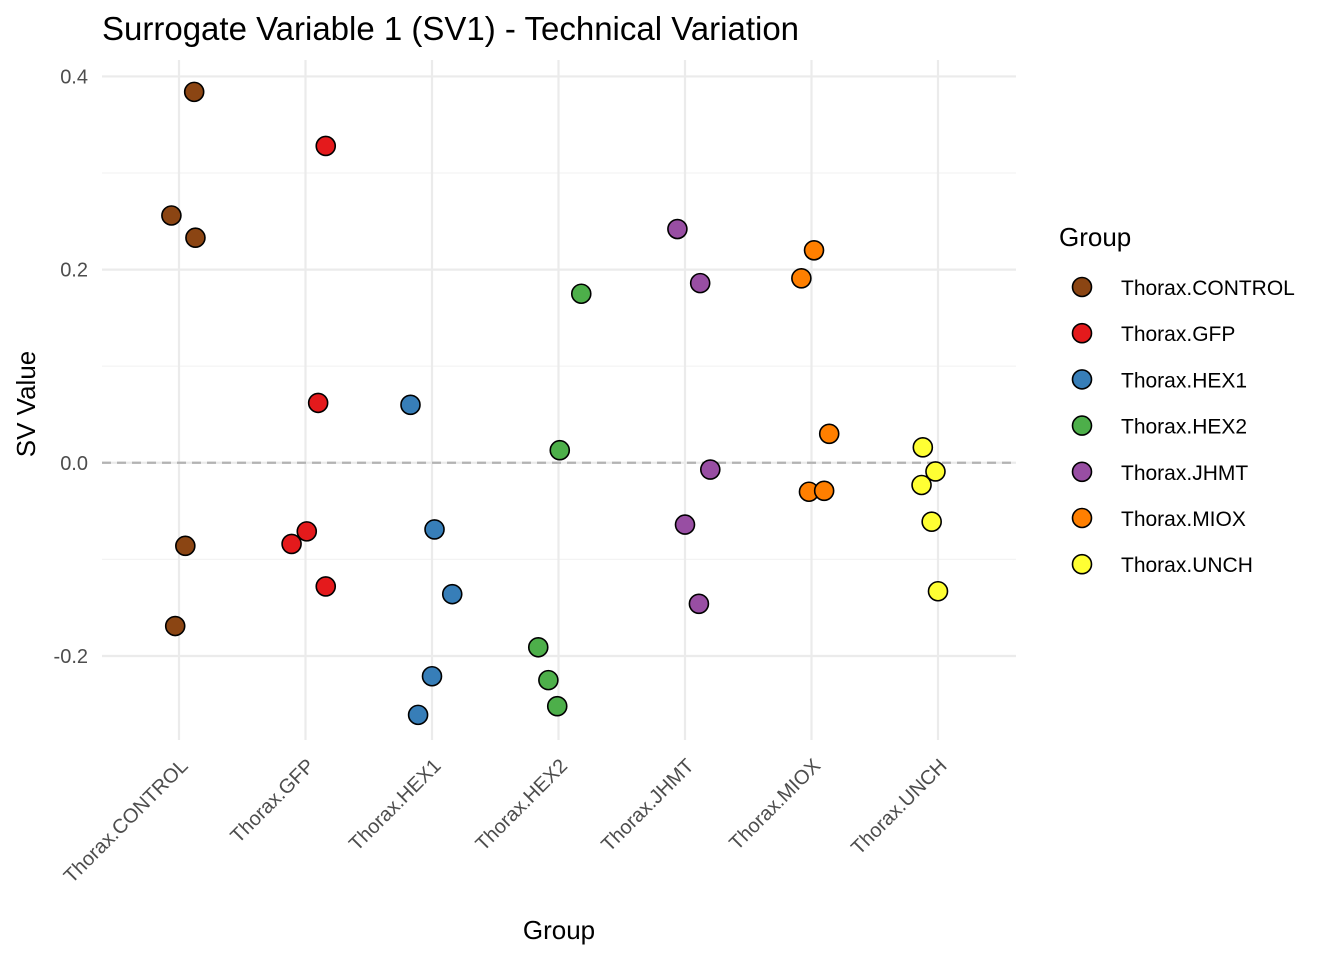  I want to click on x-tick-label: Thorax.UNCH, so click(899, 807).